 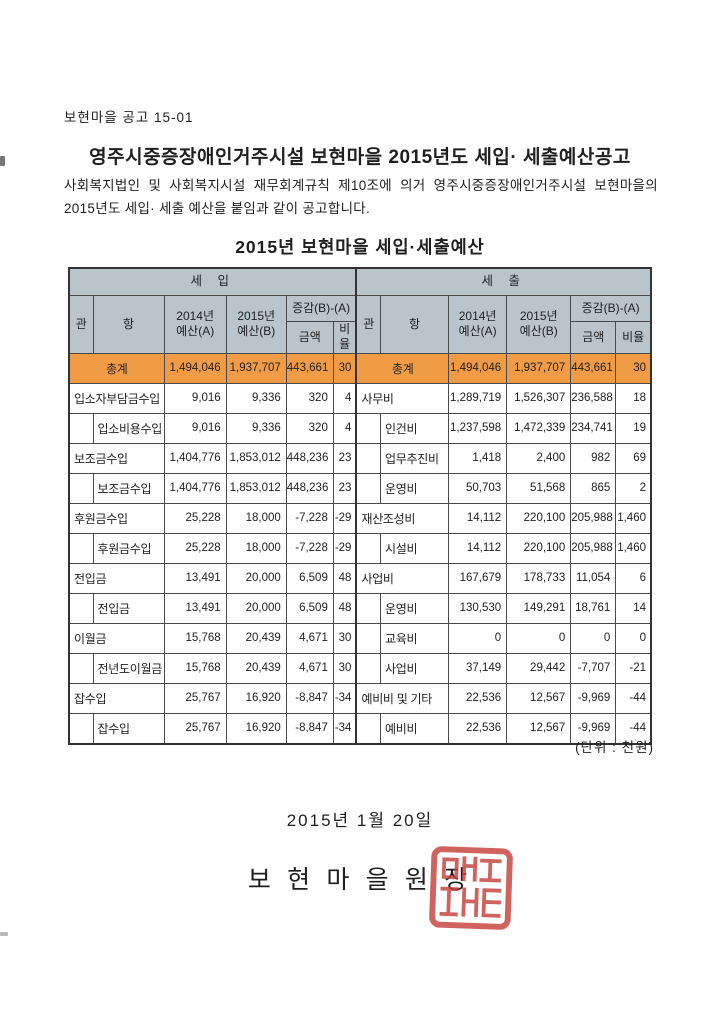 I want to click on right-hang-label: 운영비, so click(x=414, y=608).